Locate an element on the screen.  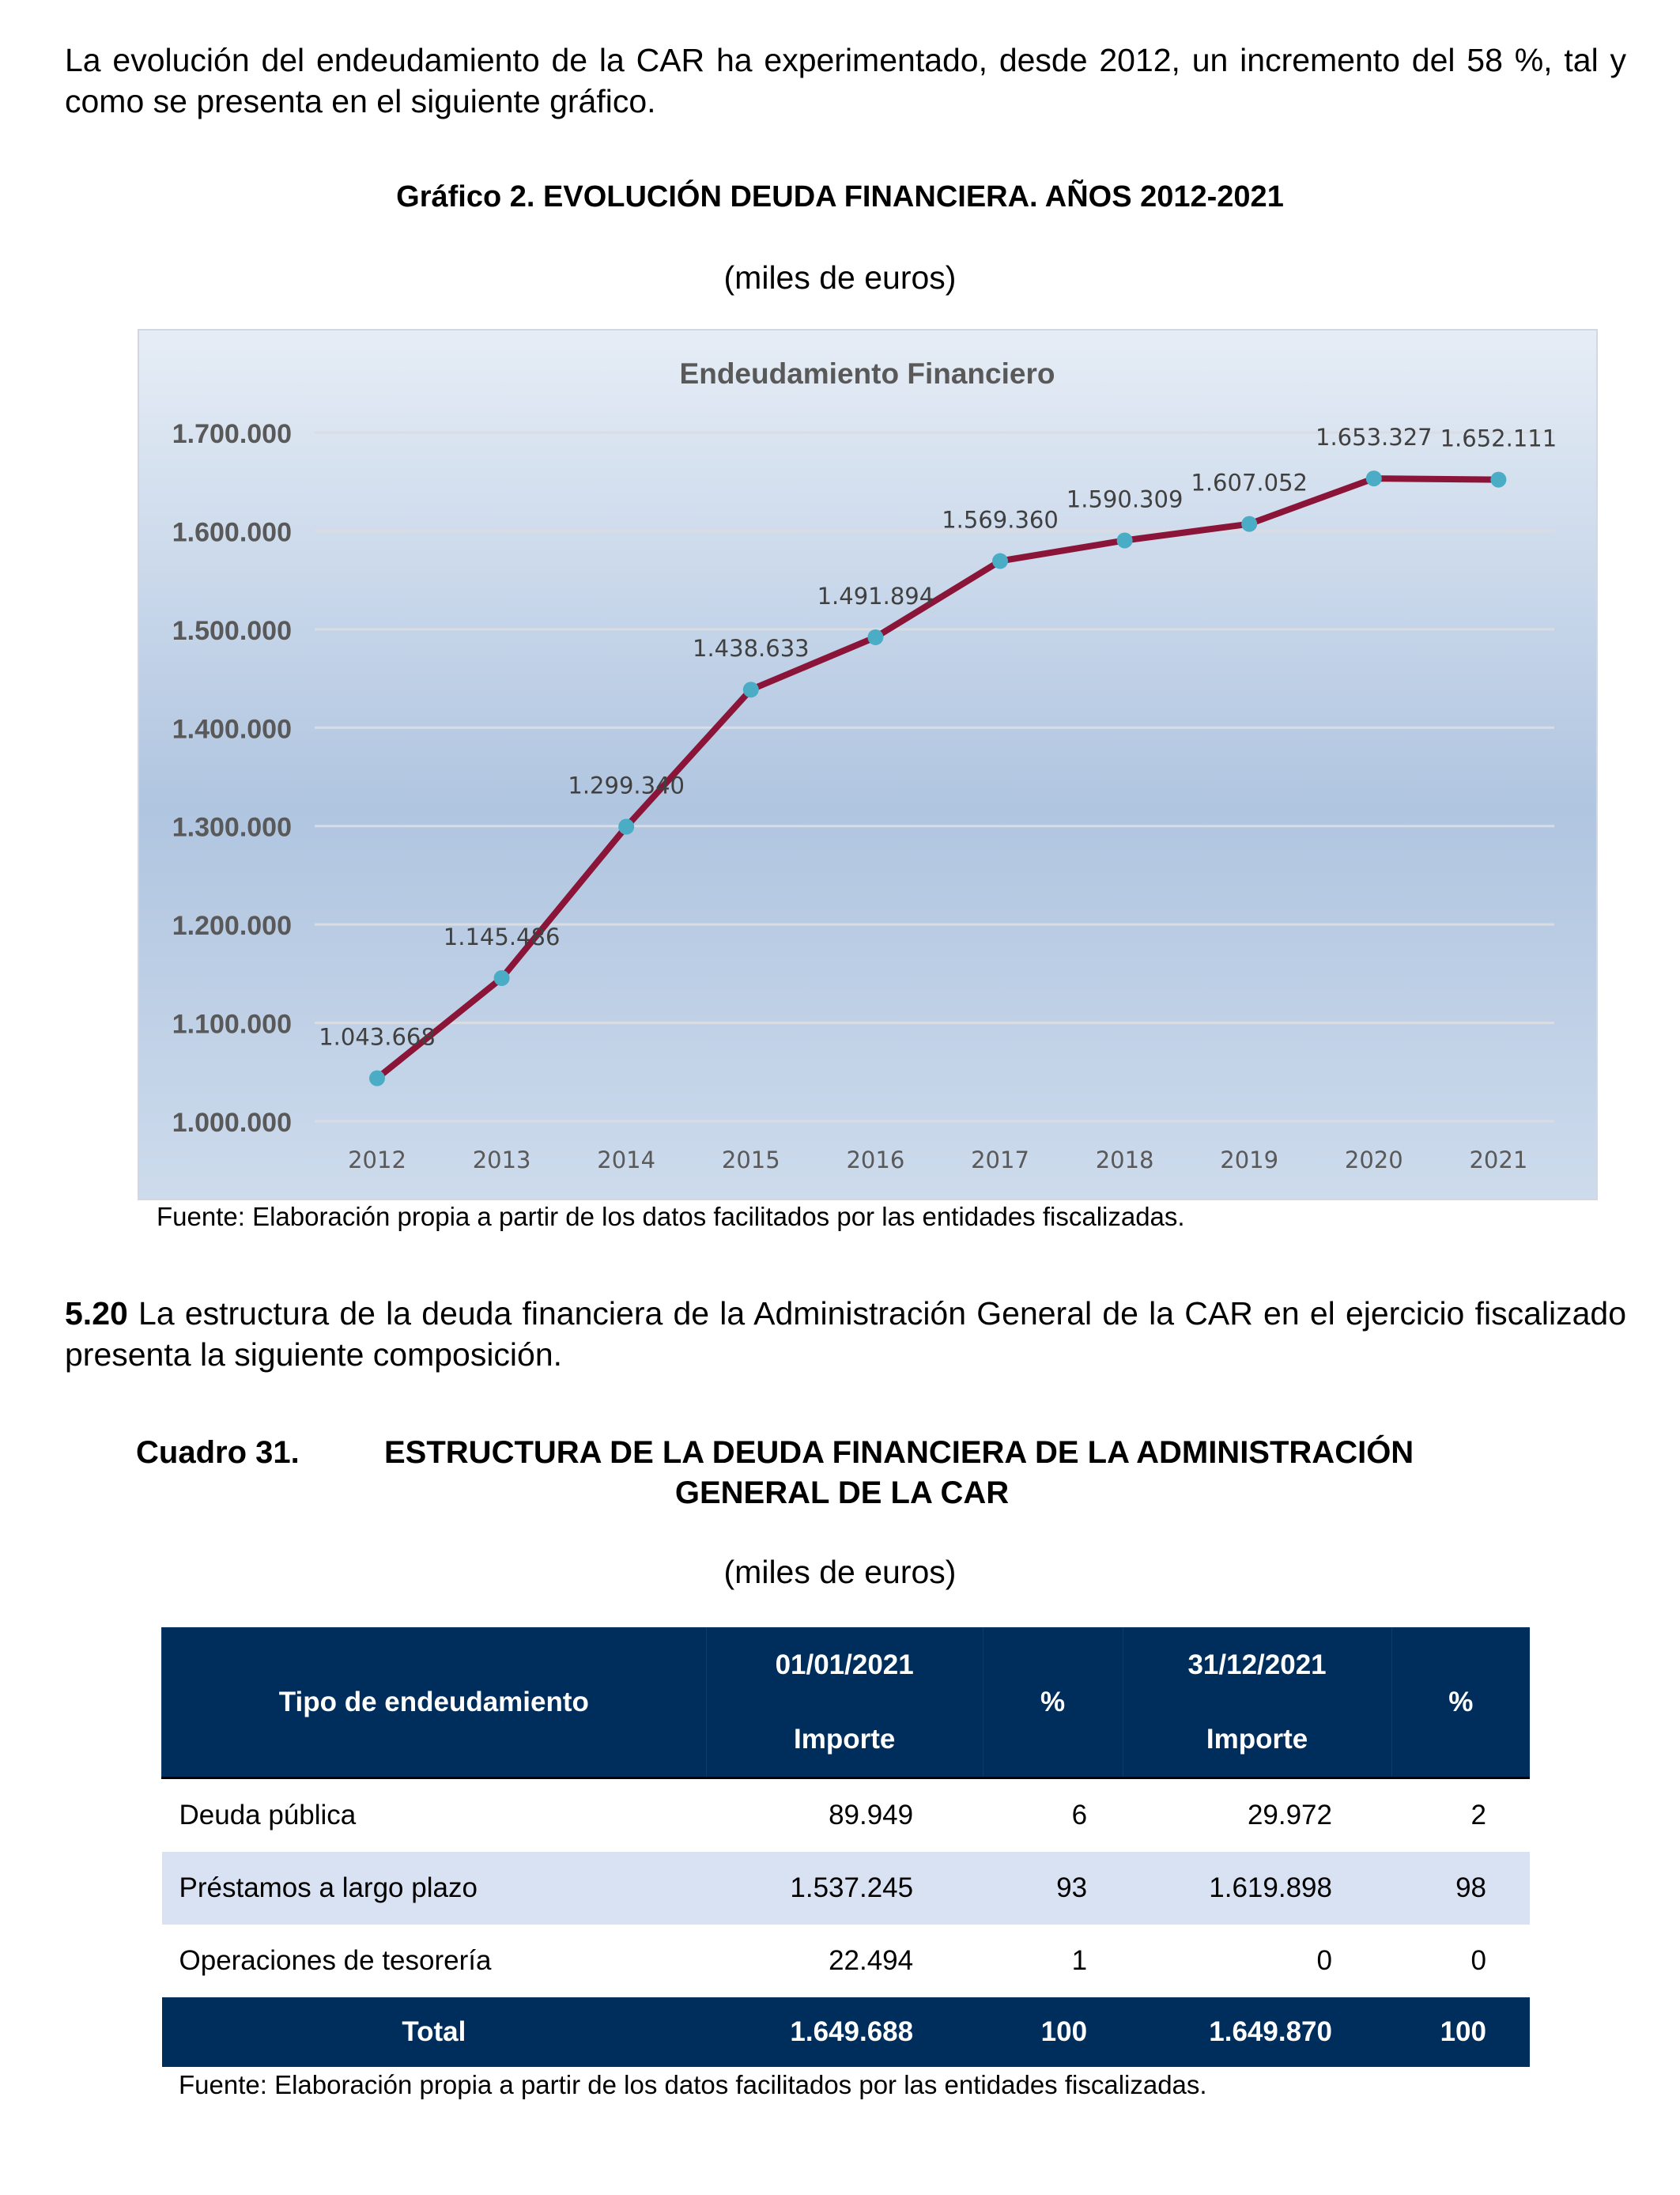
header-pct2: % is located at coordinates (1460, 1703).